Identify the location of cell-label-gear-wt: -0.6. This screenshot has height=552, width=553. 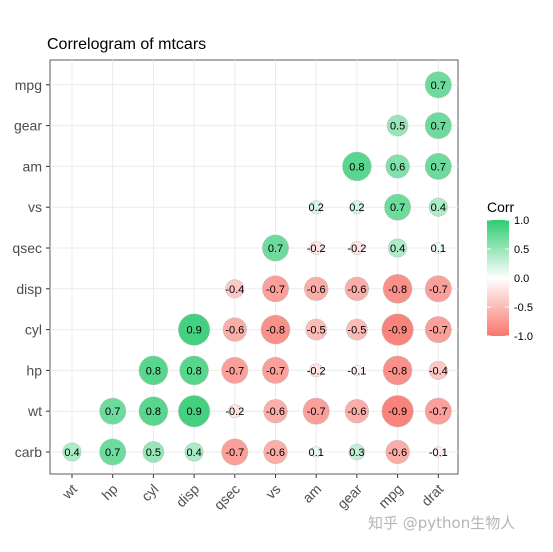
(356, 412).